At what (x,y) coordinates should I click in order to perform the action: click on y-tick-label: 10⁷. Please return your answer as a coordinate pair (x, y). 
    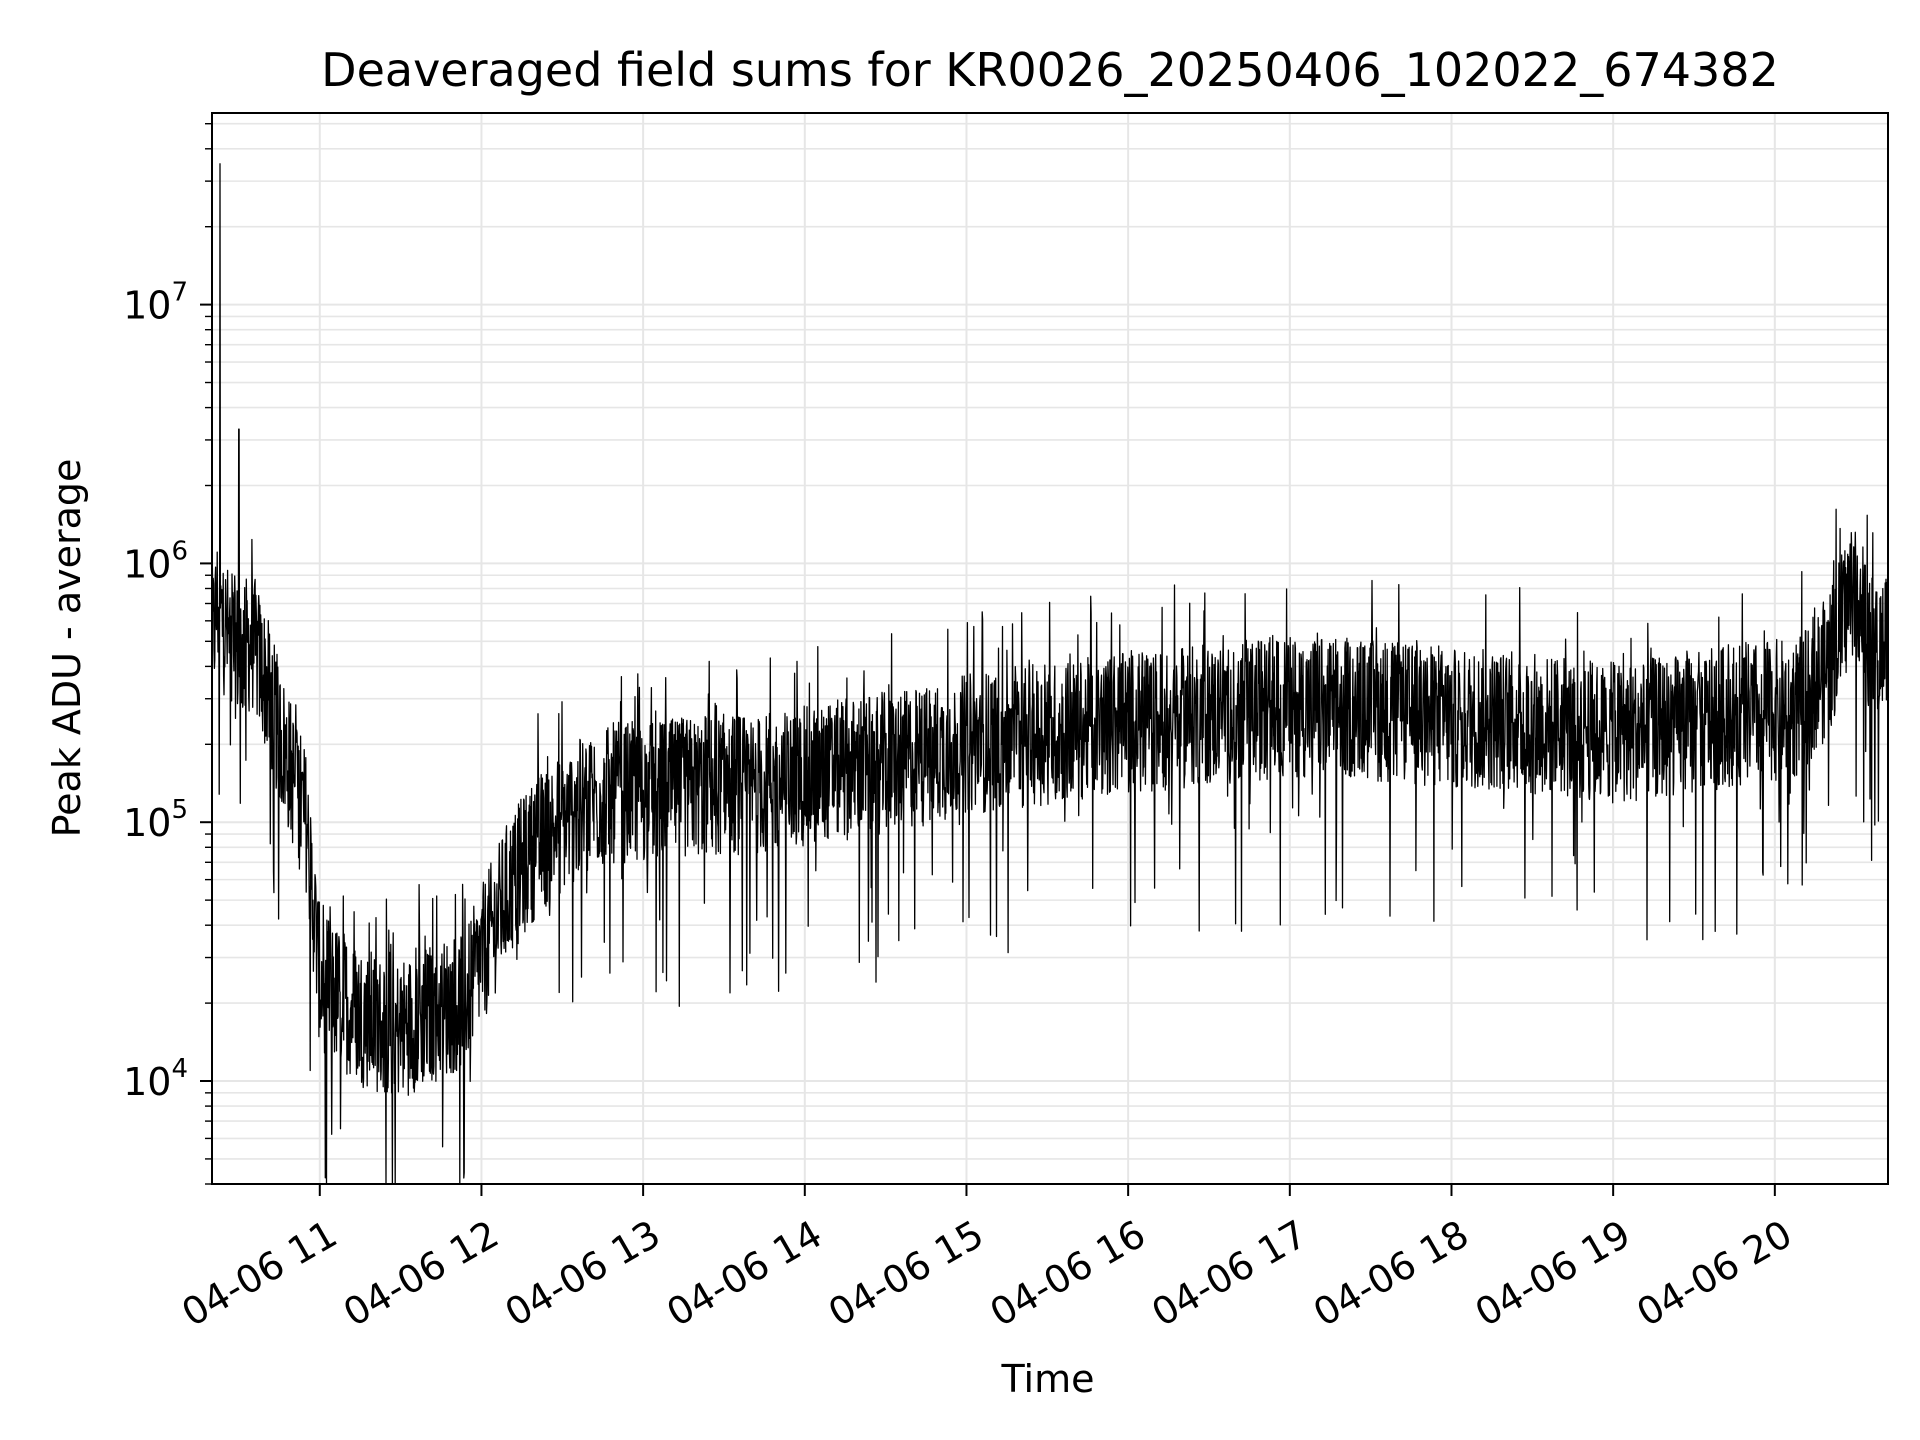
    Looking at the image, I should click on (155, 303).